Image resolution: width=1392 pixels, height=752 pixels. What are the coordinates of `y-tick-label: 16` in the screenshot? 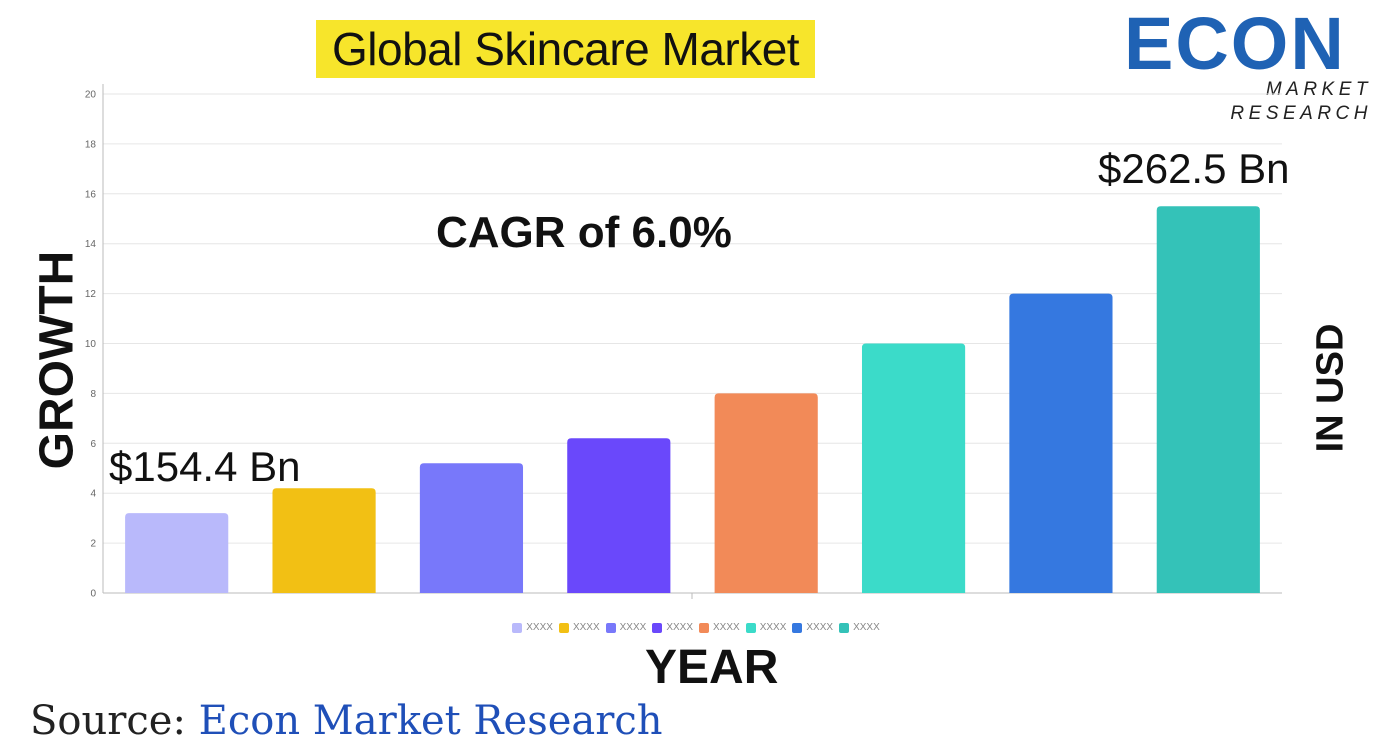 It's located at (91, 194).